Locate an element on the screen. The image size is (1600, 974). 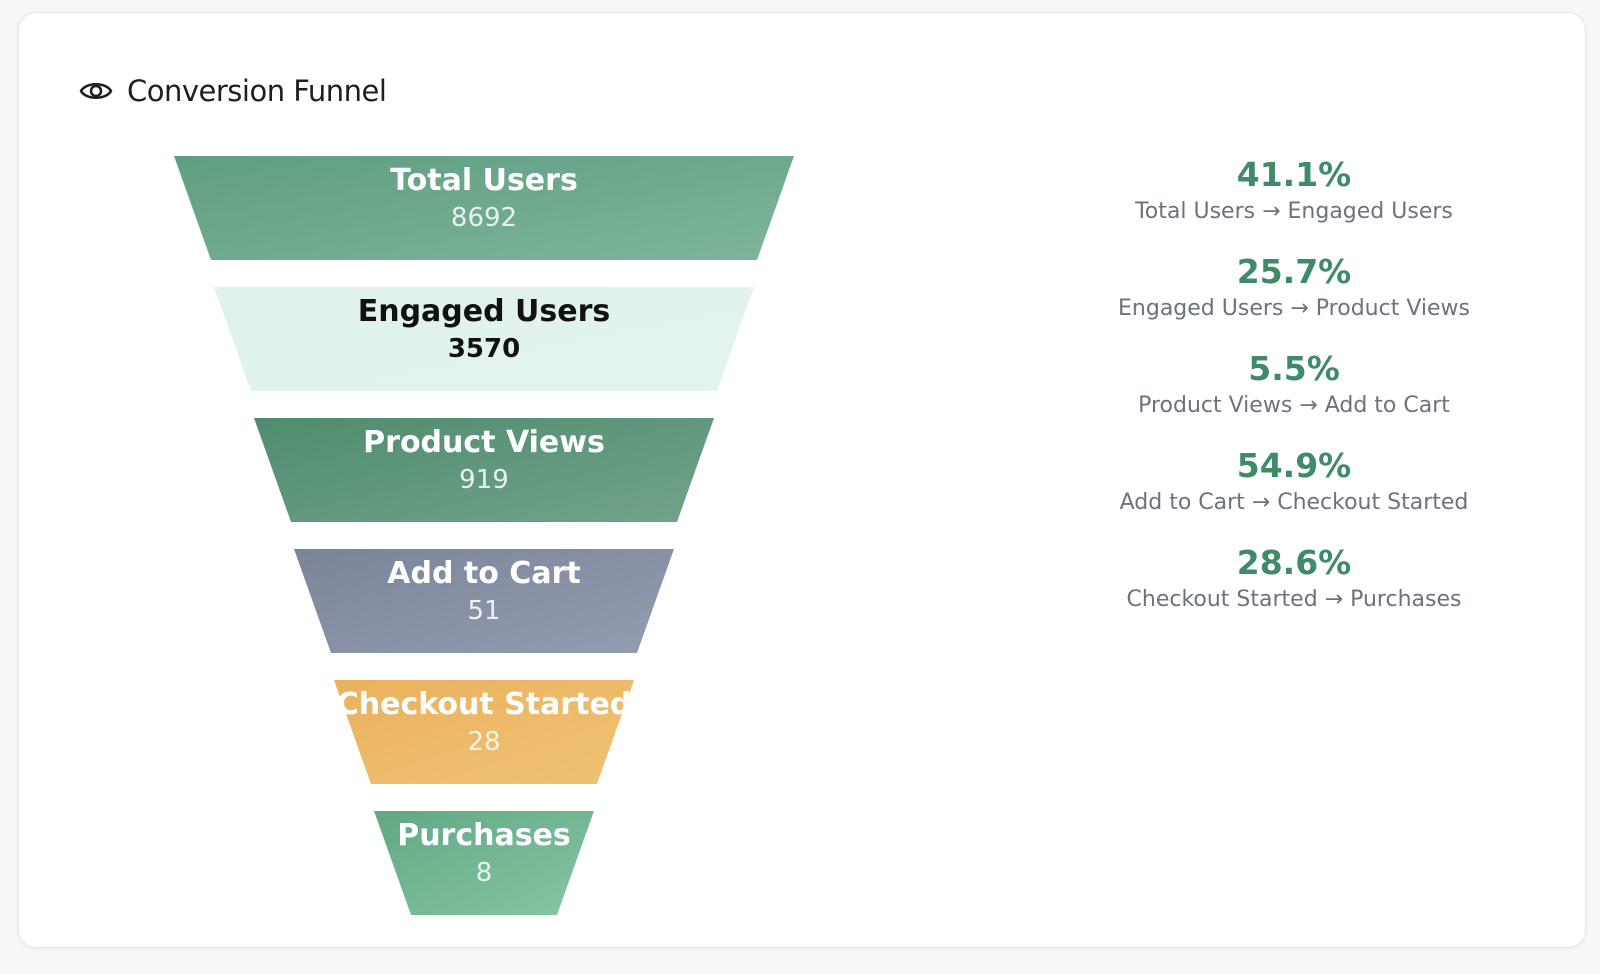
conversion-rate-value: 5.5% is located at coordinates (1294, 368).